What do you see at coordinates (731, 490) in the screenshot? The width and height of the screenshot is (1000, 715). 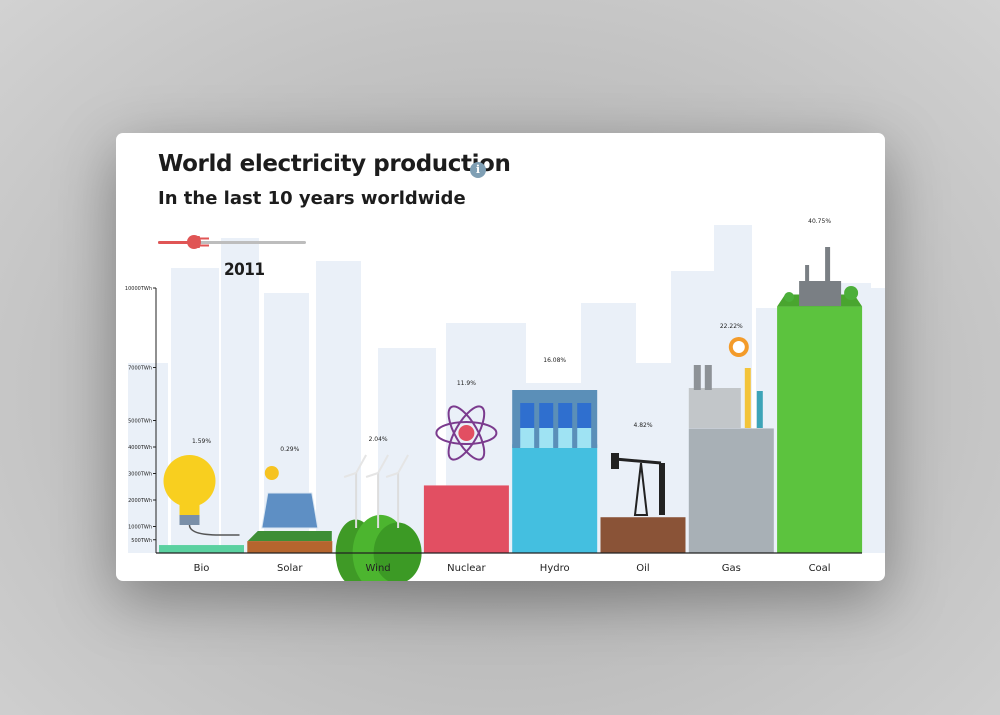 I see `bar-gas` at bounding box center [731, 490].